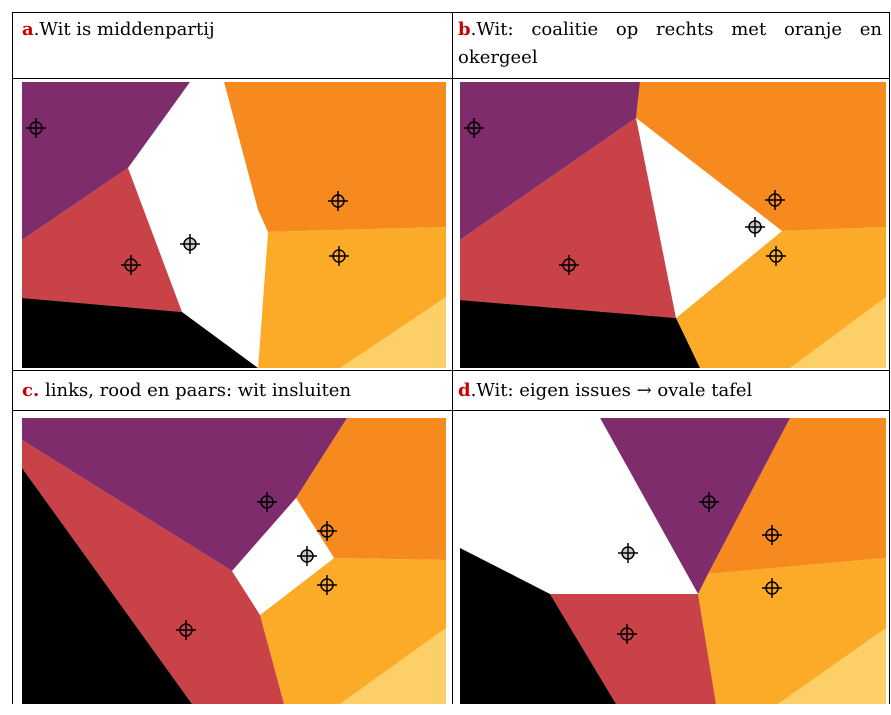  What do you see at coordinates (195, 390) in the screenshot?
I see `panel-c-title-text: links, rood en paars: wit insluiten` at bounding box center [195, 390].